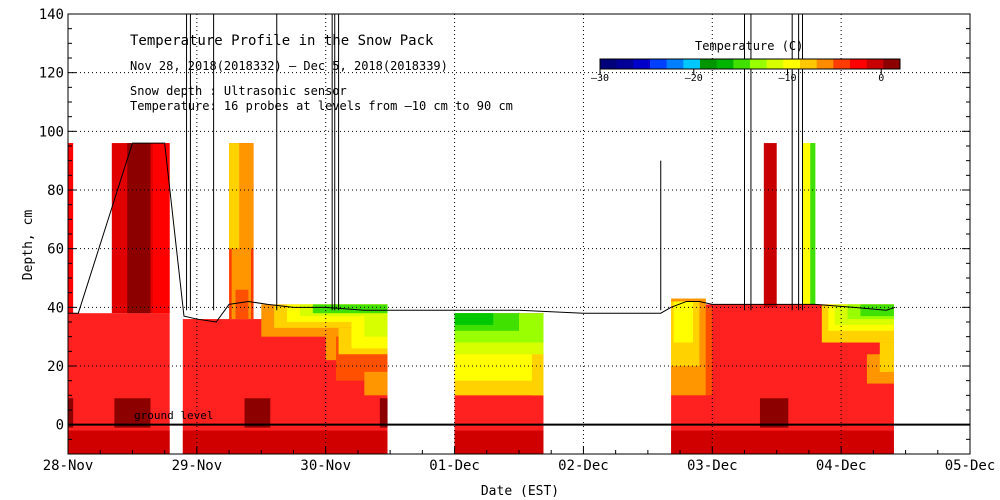 The image size is (1000, 500). What do you see at coordinates (173, 415) in the screenshot?
I see `ground-level-label: ground level` at bounding box center [173, 415].